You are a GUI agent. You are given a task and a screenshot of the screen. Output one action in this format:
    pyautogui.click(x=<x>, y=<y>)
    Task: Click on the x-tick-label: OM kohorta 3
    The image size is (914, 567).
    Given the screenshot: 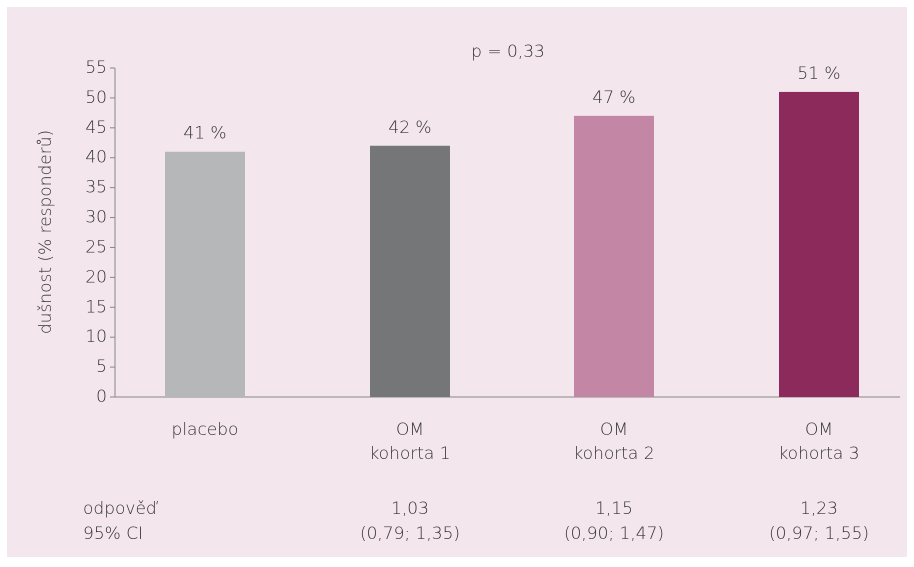 What is the action you would take?
    pyautogui.click(x=818, y=442)
    